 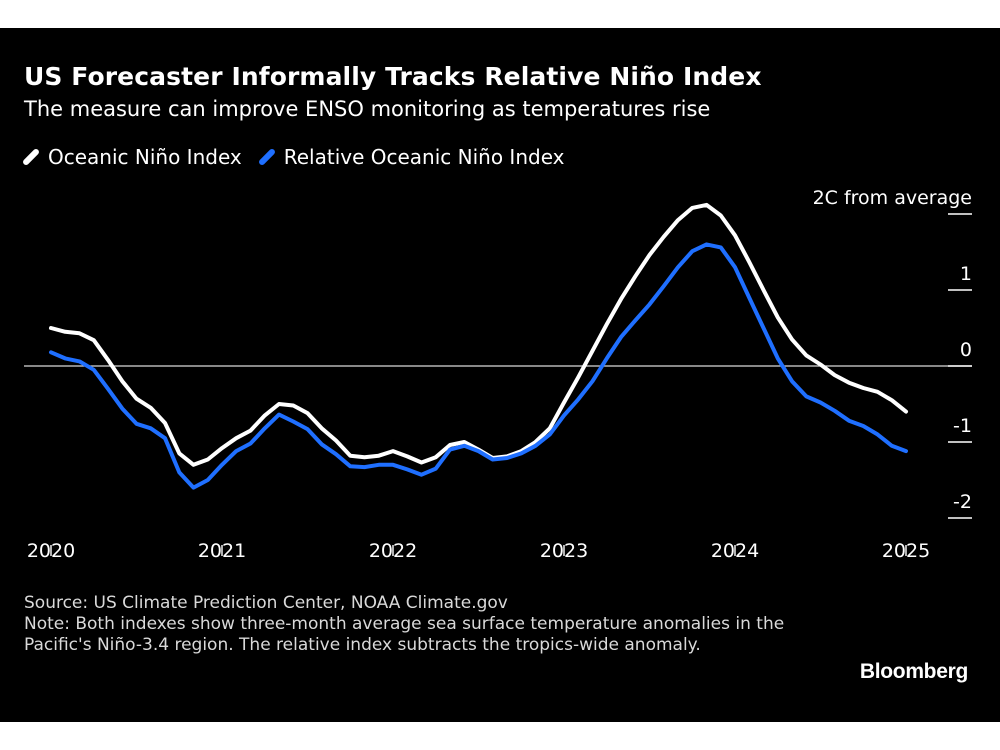 I want to click on legend-item-relative-oni: Relative Oceanic Niño Index, so click(x=411, y=157).